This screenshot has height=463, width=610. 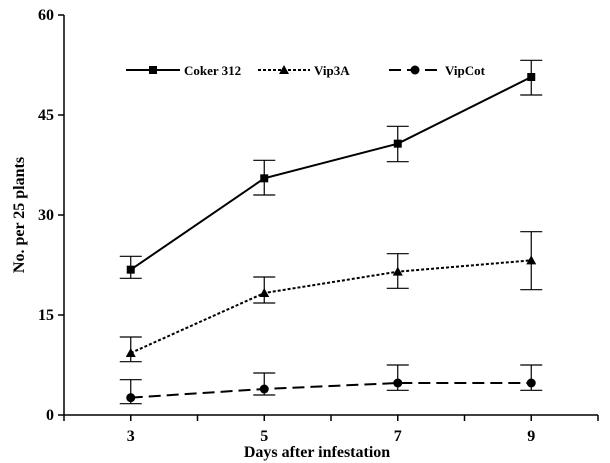 I want to click on legend-label: VipCot, so click(x=465, y=70).